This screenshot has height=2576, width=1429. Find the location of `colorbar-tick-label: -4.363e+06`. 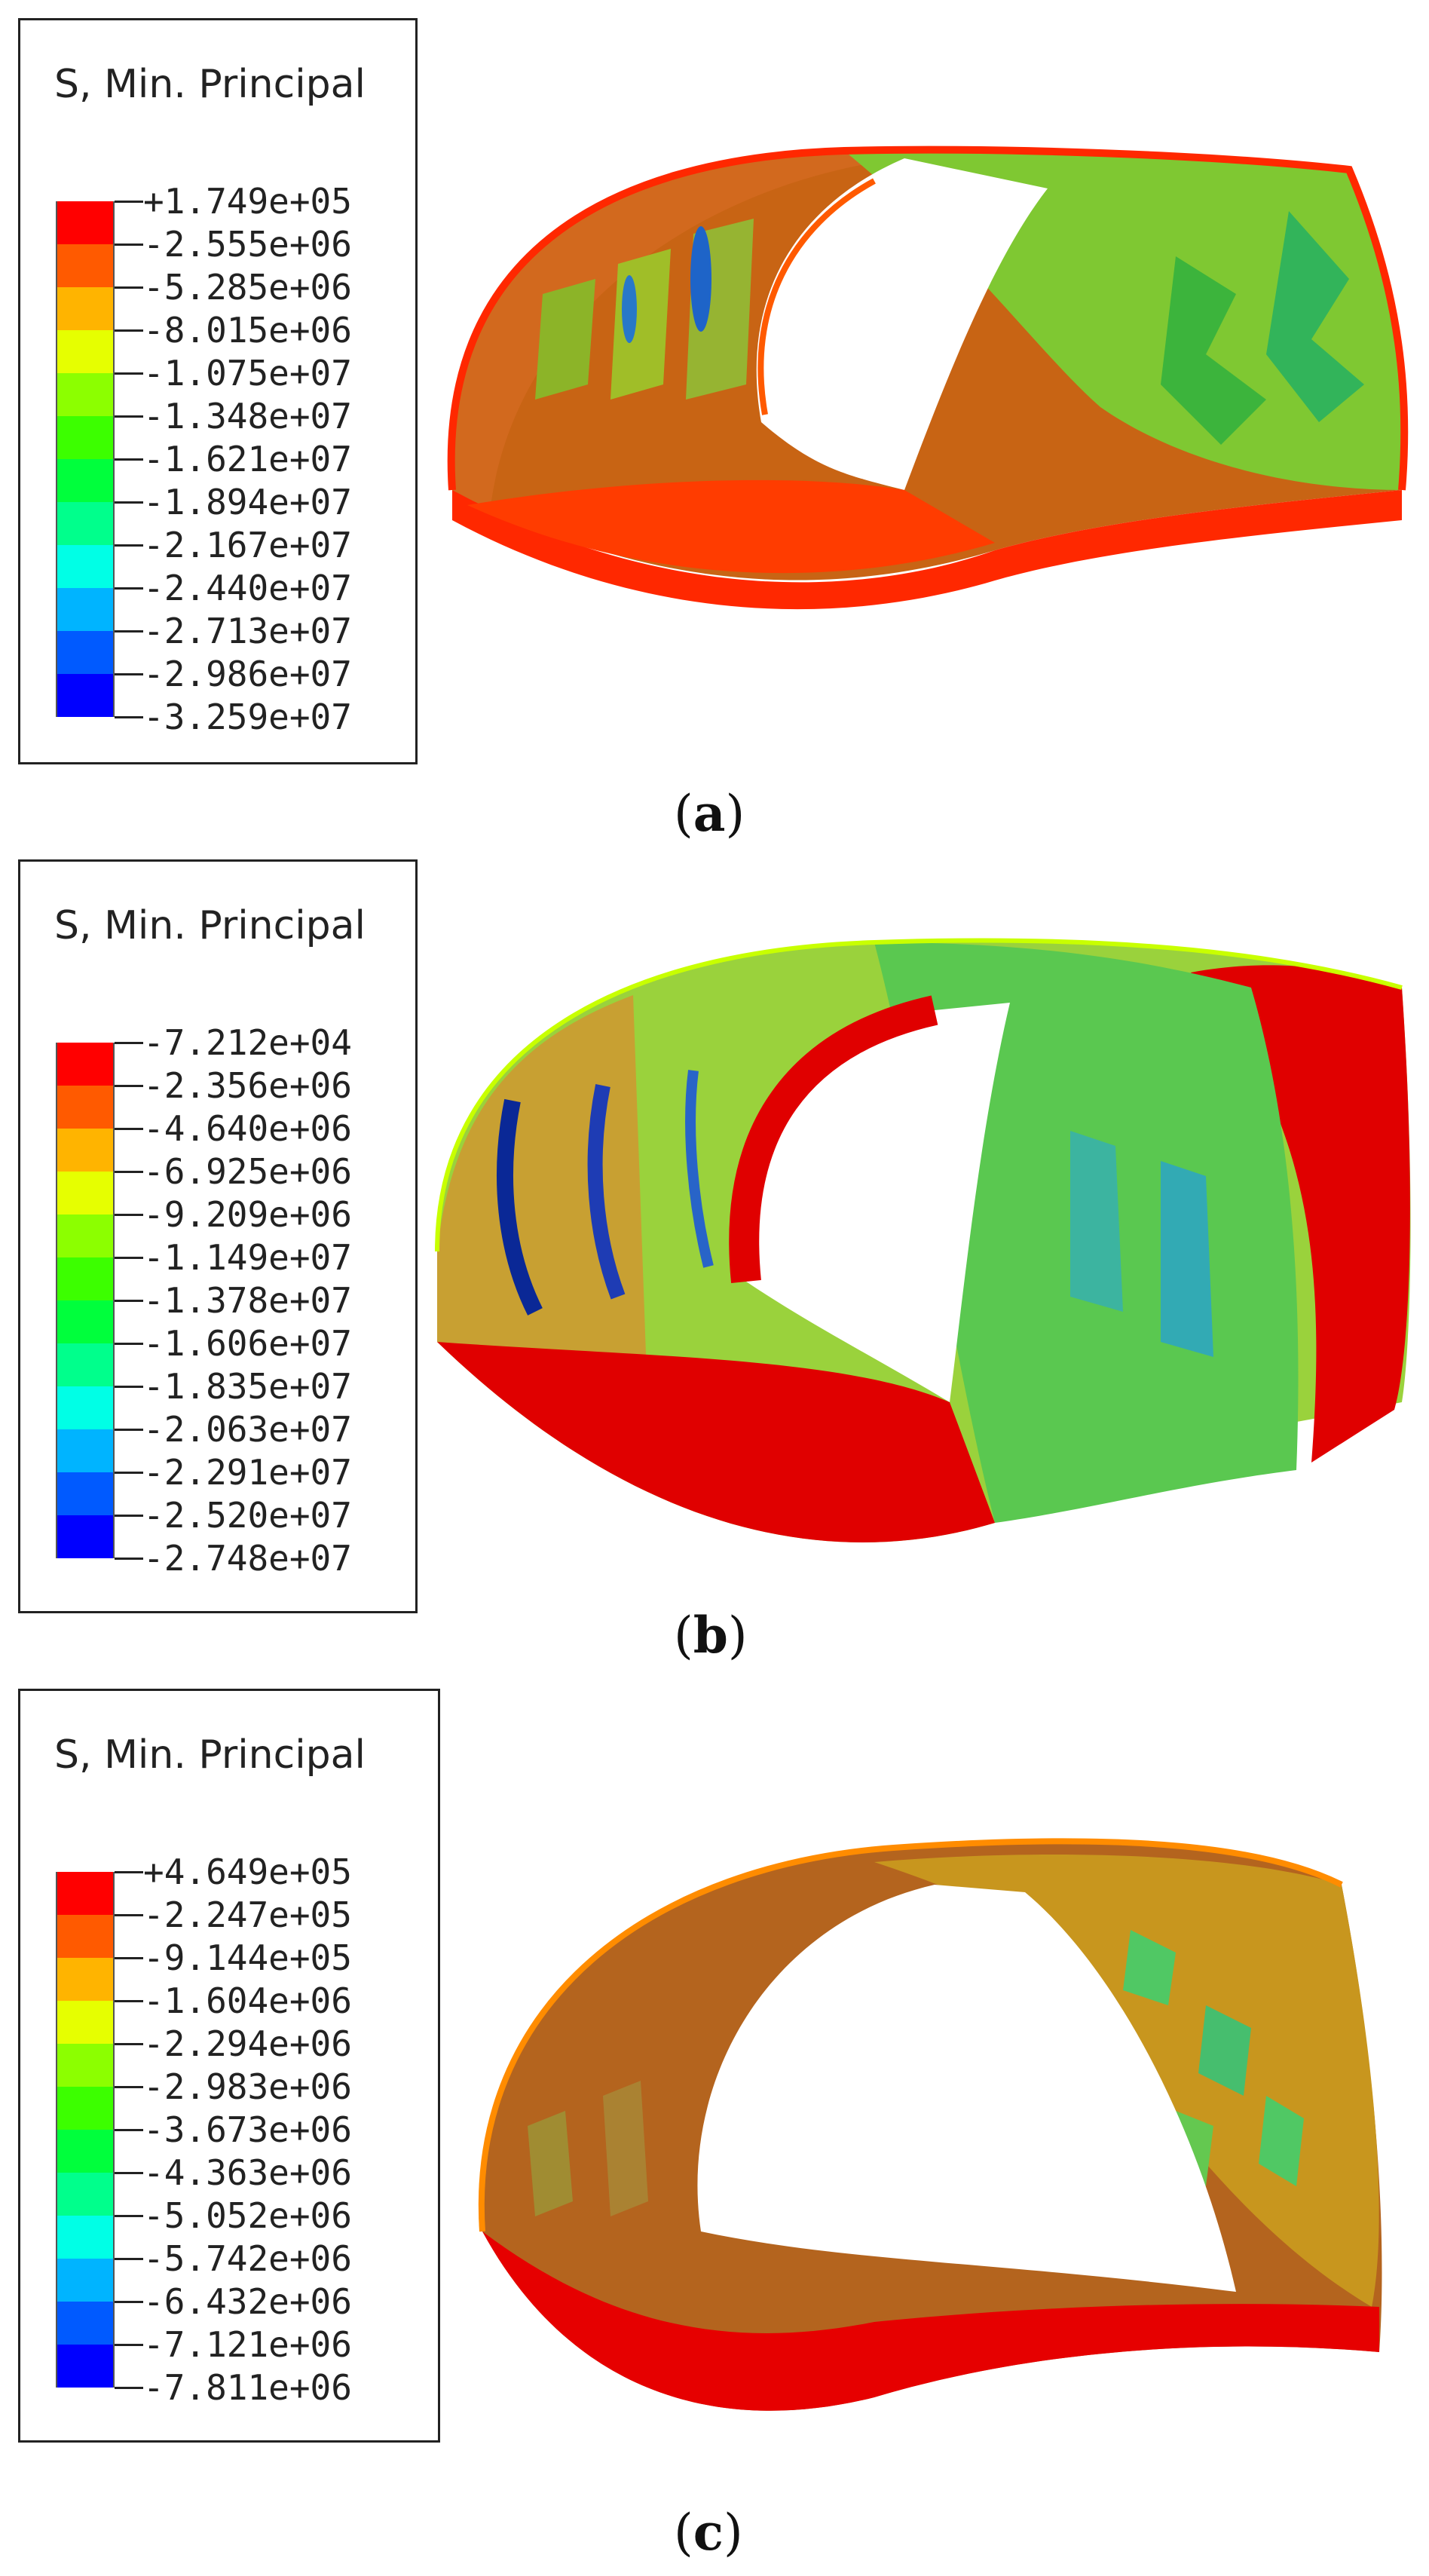

colorbar-tick-label: -4.363e+06 is located at coordinates (247, 2172).